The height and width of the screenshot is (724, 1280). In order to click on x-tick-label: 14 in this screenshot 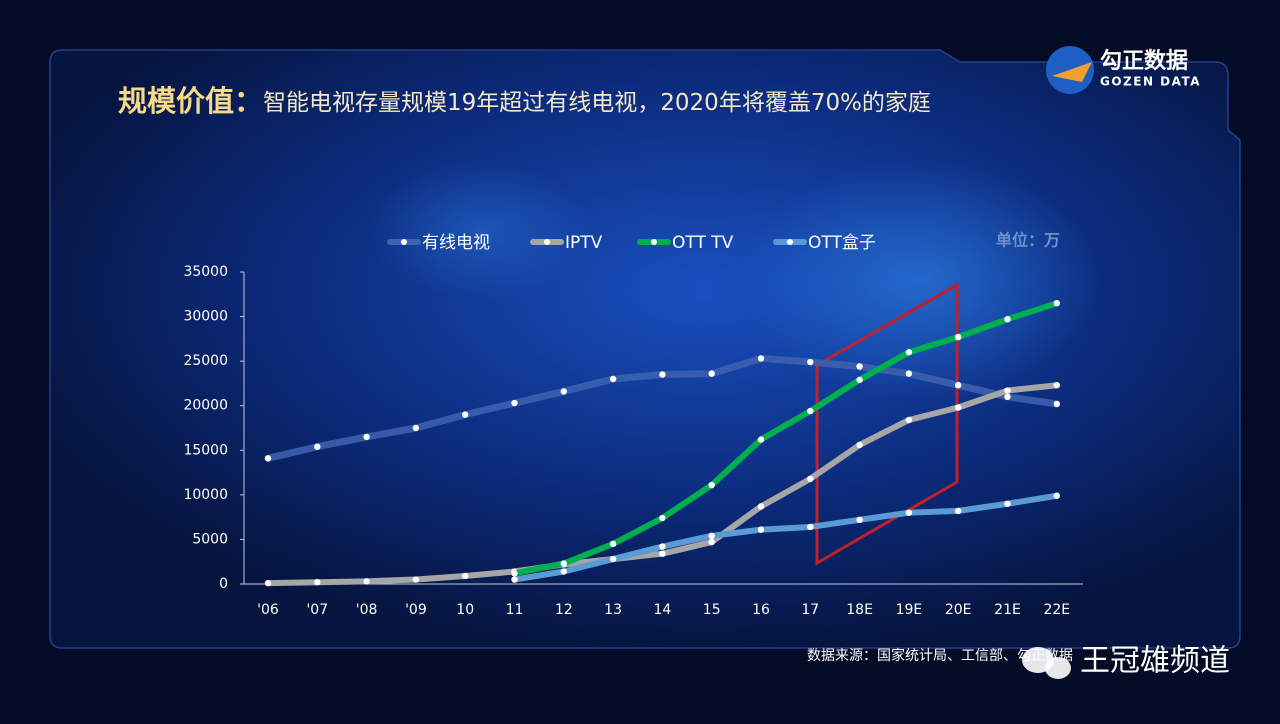, I will do `click(662, 610)`.